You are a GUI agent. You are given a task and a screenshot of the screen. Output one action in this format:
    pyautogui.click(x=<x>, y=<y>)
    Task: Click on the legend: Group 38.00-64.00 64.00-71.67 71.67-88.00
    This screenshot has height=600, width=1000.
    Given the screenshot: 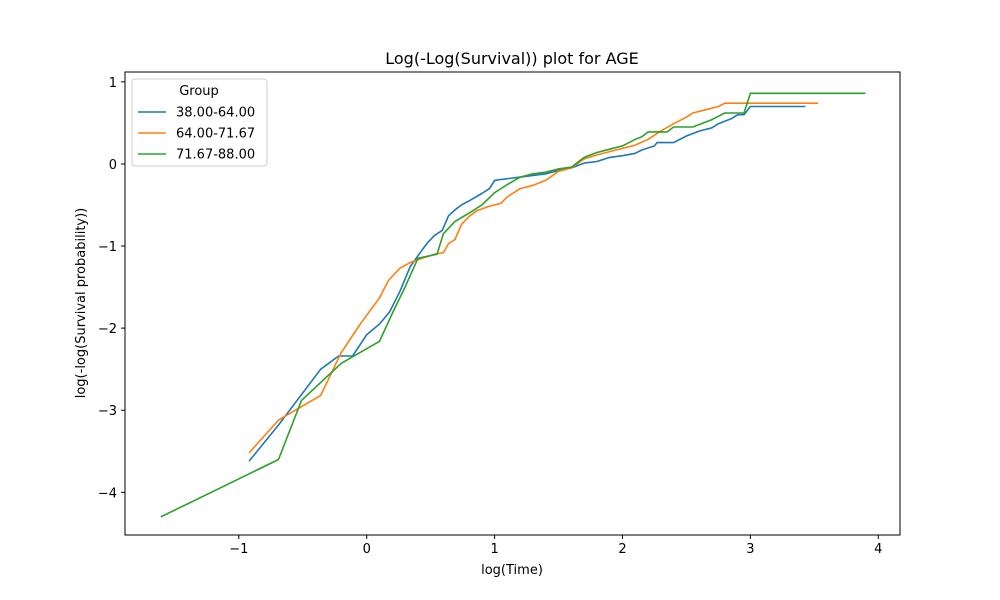 What is the action you would take?
    pyautogui.click(x=199, y=122)
    